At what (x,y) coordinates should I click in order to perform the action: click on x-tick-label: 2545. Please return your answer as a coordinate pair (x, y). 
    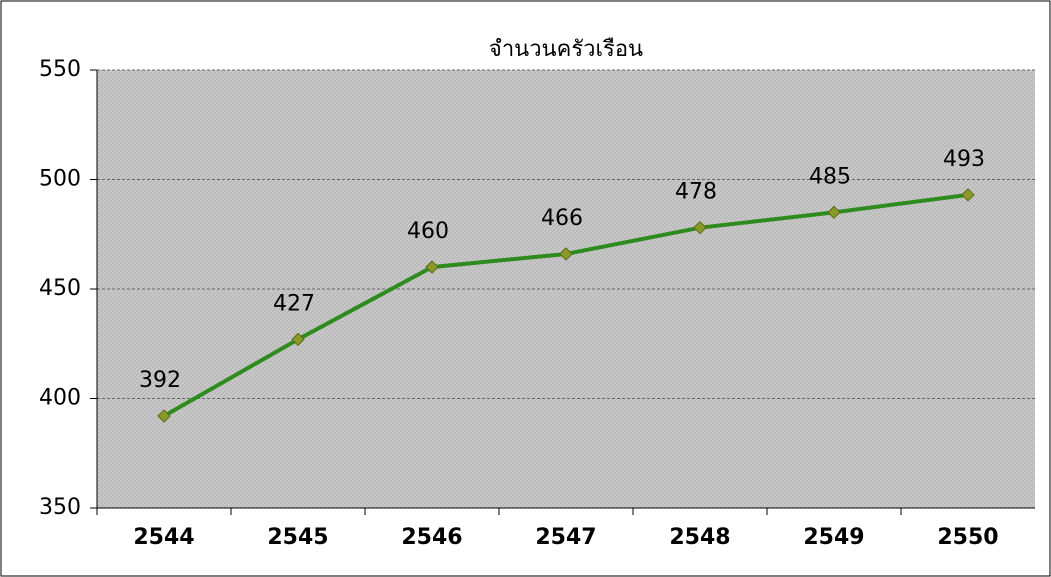
    Looking at the image, I should click on (297, 537).